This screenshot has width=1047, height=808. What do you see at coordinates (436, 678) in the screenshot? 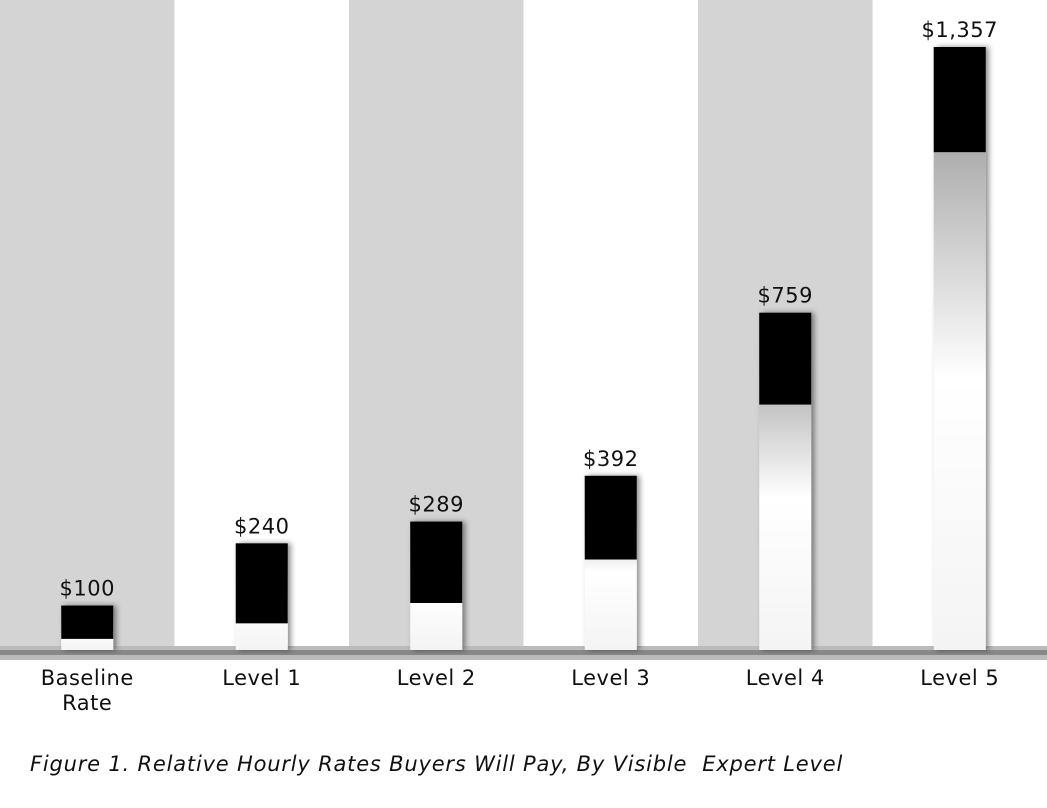
I see `x-tick-label: Level 2` at bounding box center [436, 678].